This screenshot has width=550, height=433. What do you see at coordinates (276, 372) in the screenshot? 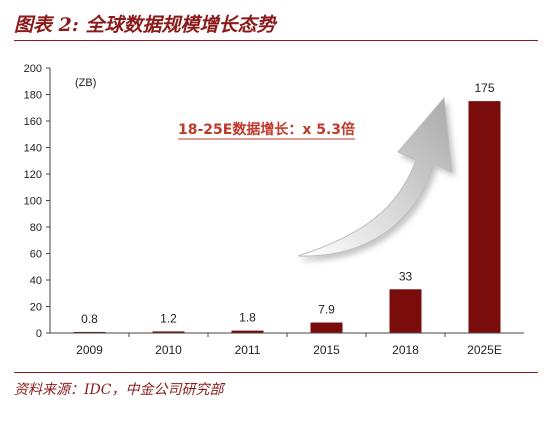
I see `footer-divider` at bounding box center [276, 372].